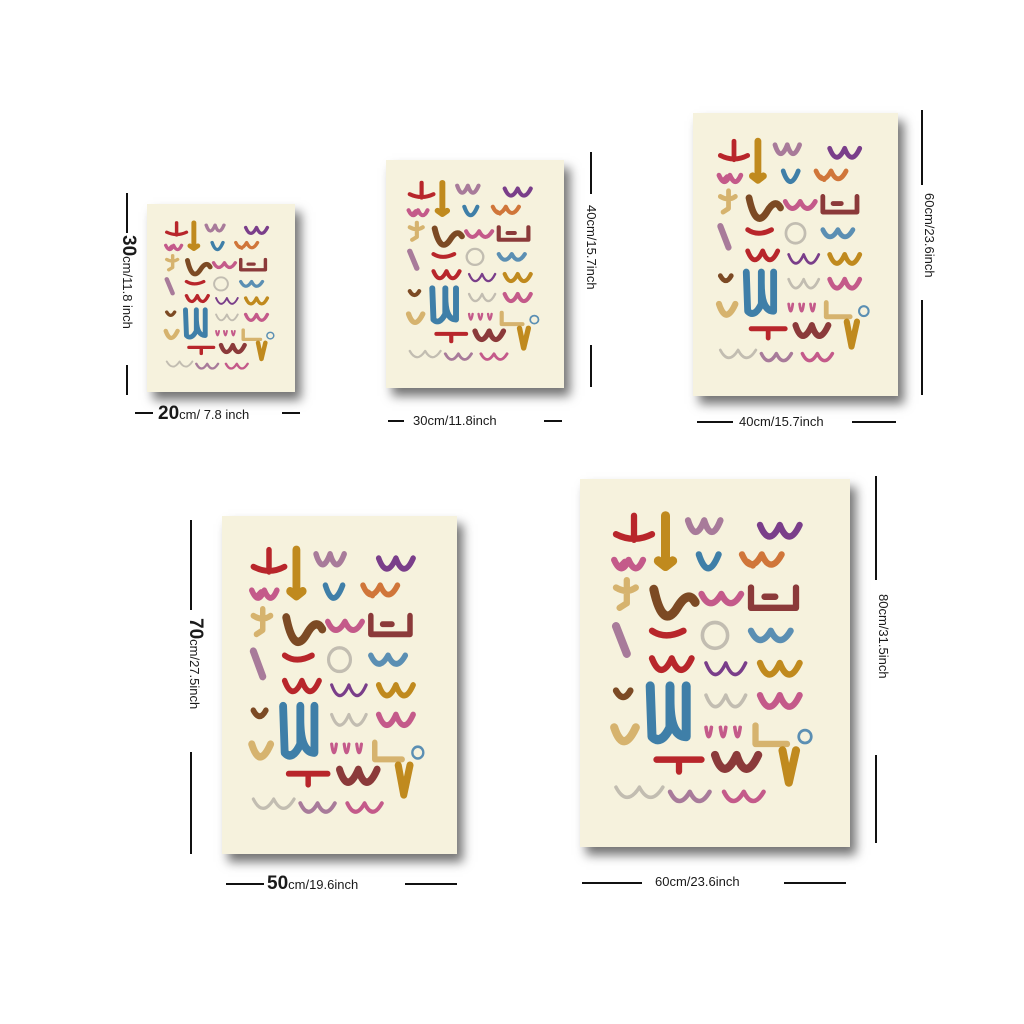 The height and width of the screenshot is (1024, 1024). I want to click on height-unit: 60cm/23.6inch, so click(929, 235).